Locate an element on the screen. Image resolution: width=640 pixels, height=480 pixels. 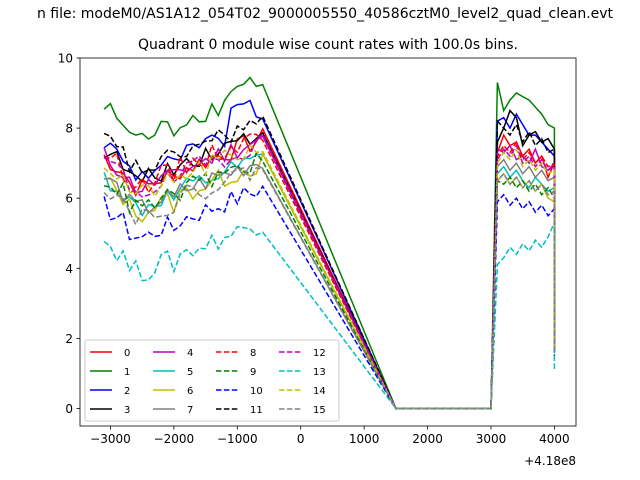
legend-label-6: 6 is located at coordinates (190, 391).